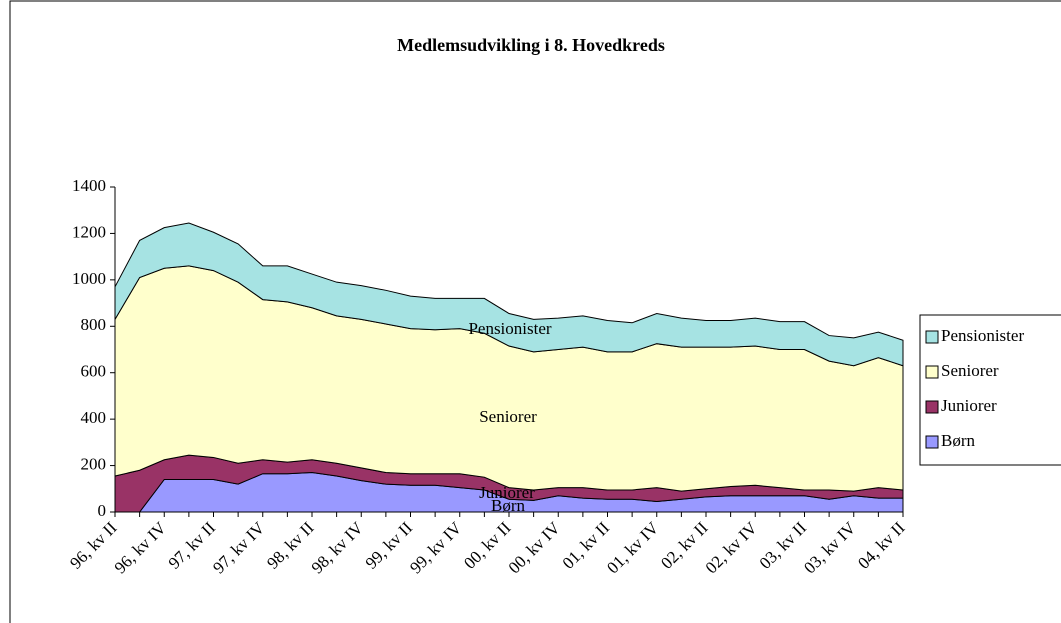 This screenshot has width=1061, height=623. I want to click on chart-title: Medlemsudvikling i 8. Hovedkreds, so click(531, 45).